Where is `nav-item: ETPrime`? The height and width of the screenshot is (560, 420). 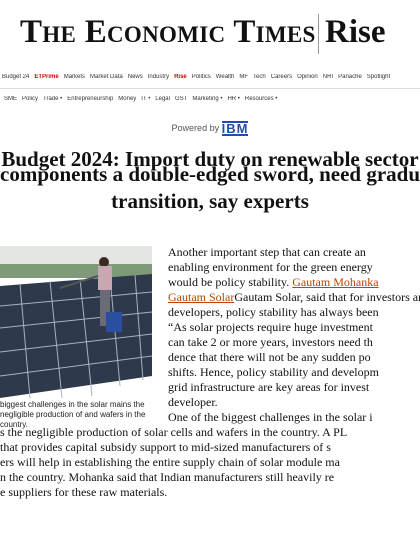
nav-item: ETPrime is located at coordinates (46, 77).